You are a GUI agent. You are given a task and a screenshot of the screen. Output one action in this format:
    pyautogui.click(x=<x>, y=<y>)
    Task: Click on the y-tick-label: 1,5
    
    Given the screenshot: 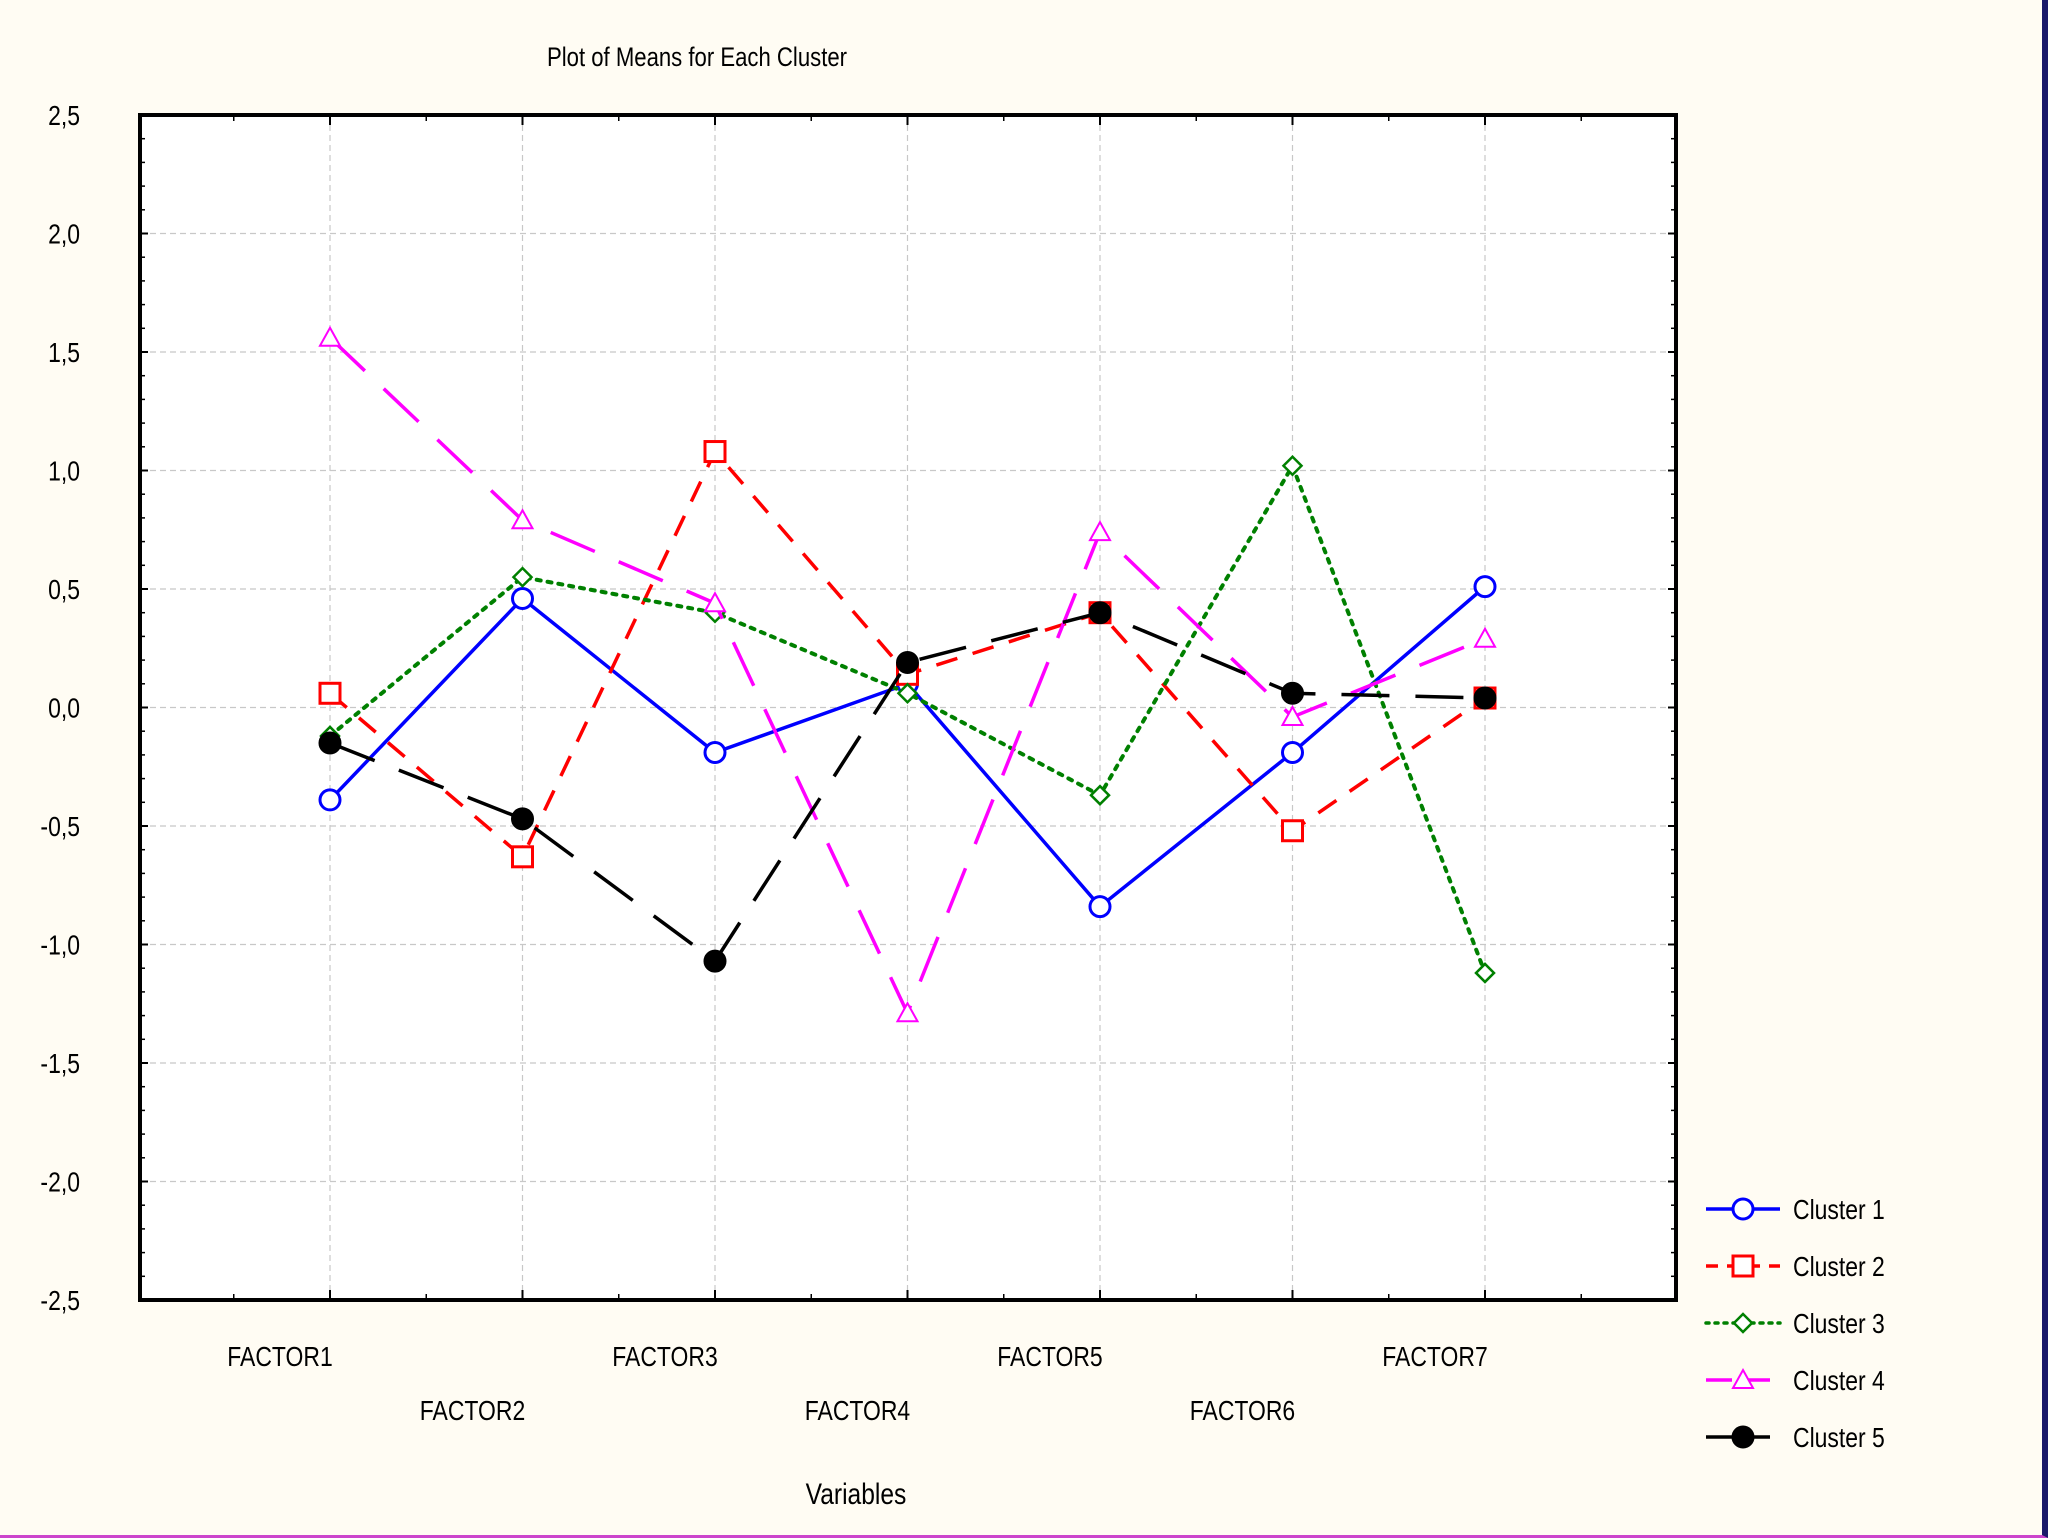 What is the action you would take?
    pyautogui.click(x=64, y=353)
    